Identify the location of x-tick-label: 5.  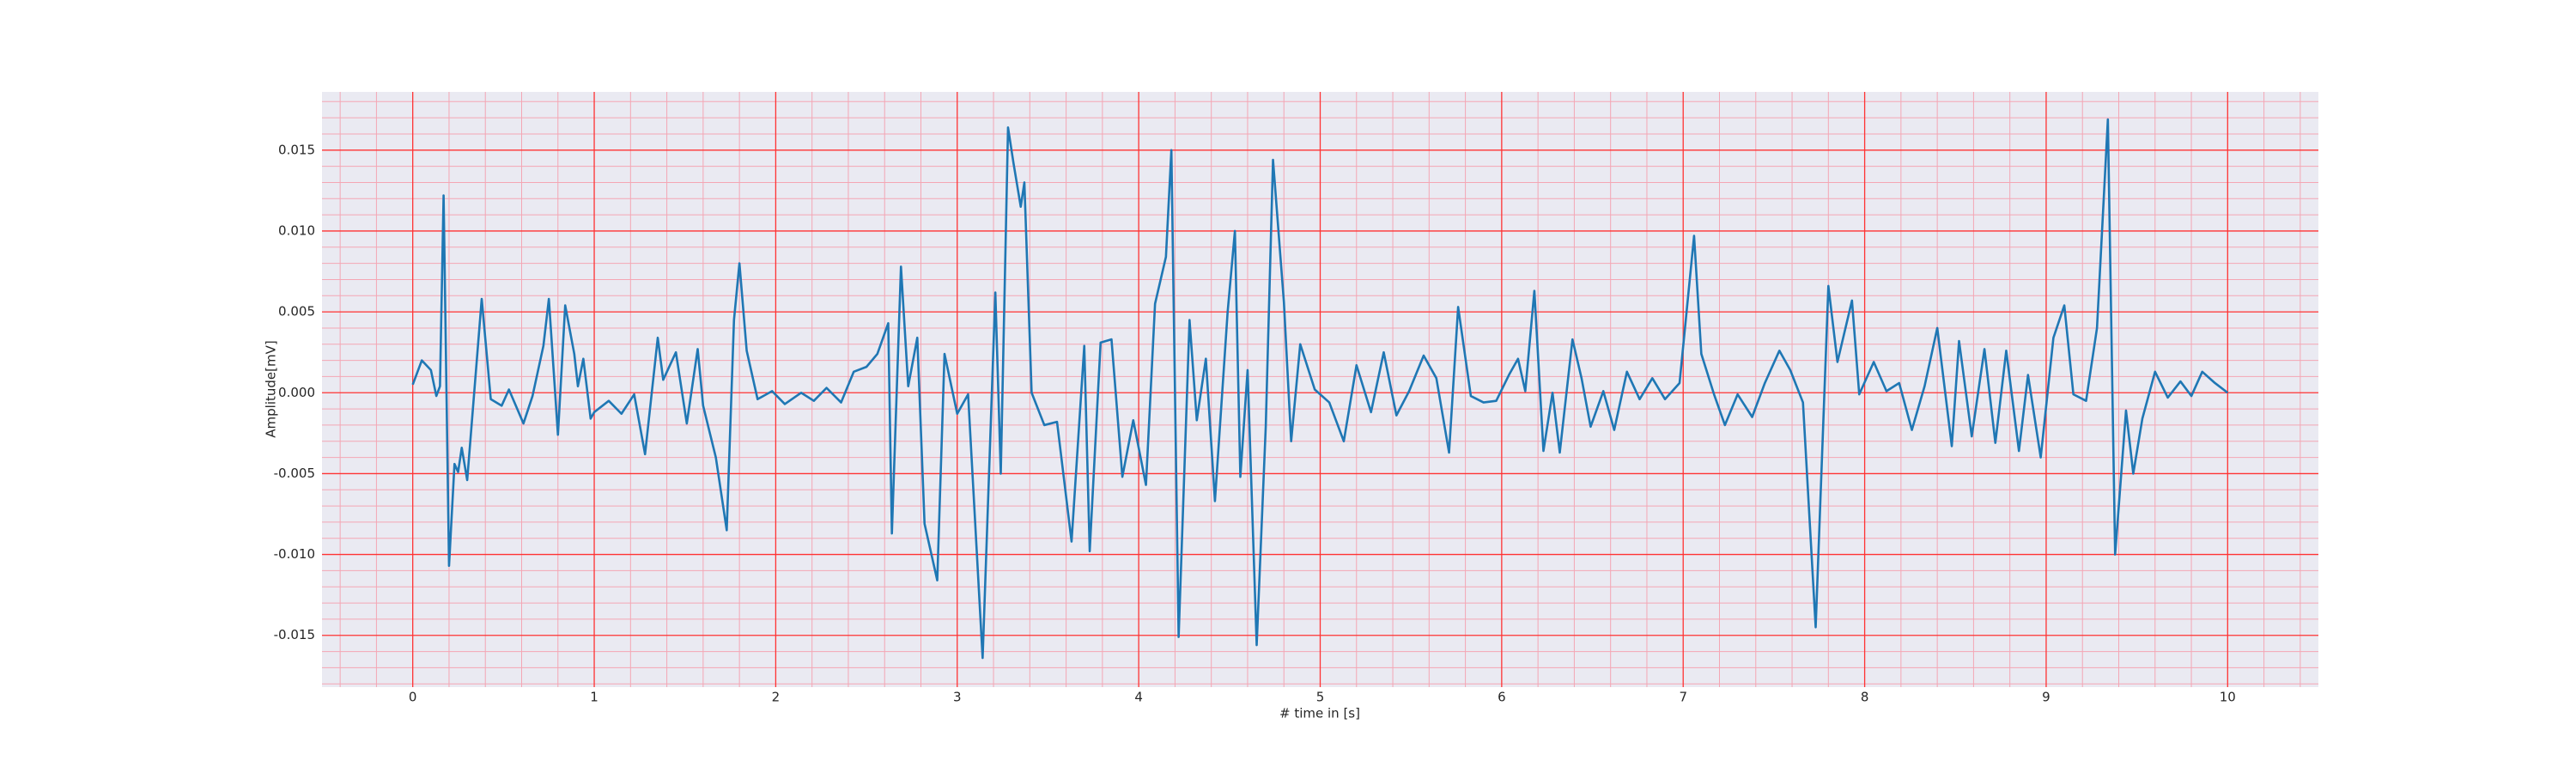
(1320, 697).